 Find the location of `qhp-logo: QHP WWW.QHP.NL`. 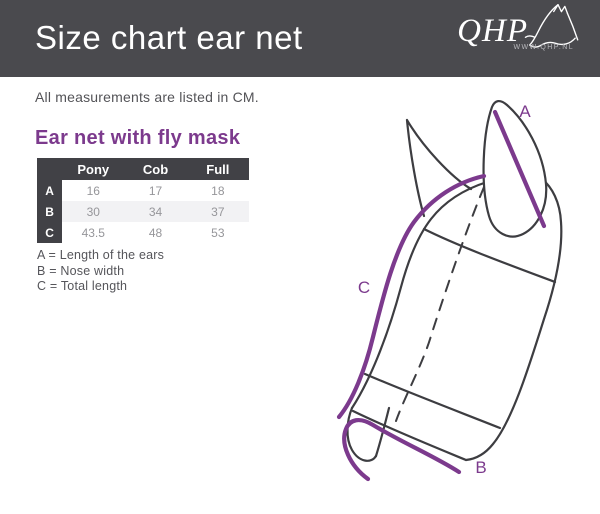

qhp-logo: QHP WWW.QHP.NL is located at coordinates (515, 27).